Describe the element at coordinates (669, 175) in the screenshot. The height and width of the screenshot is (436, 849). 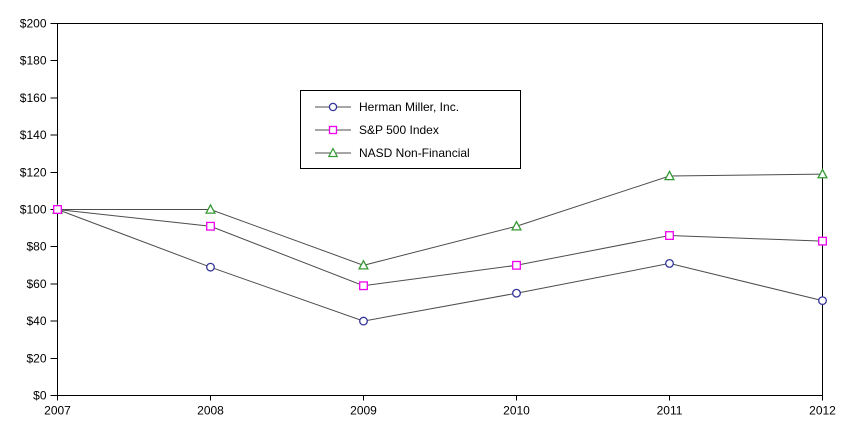
I see `data-point-nasd-non-financial-2011` at that location.